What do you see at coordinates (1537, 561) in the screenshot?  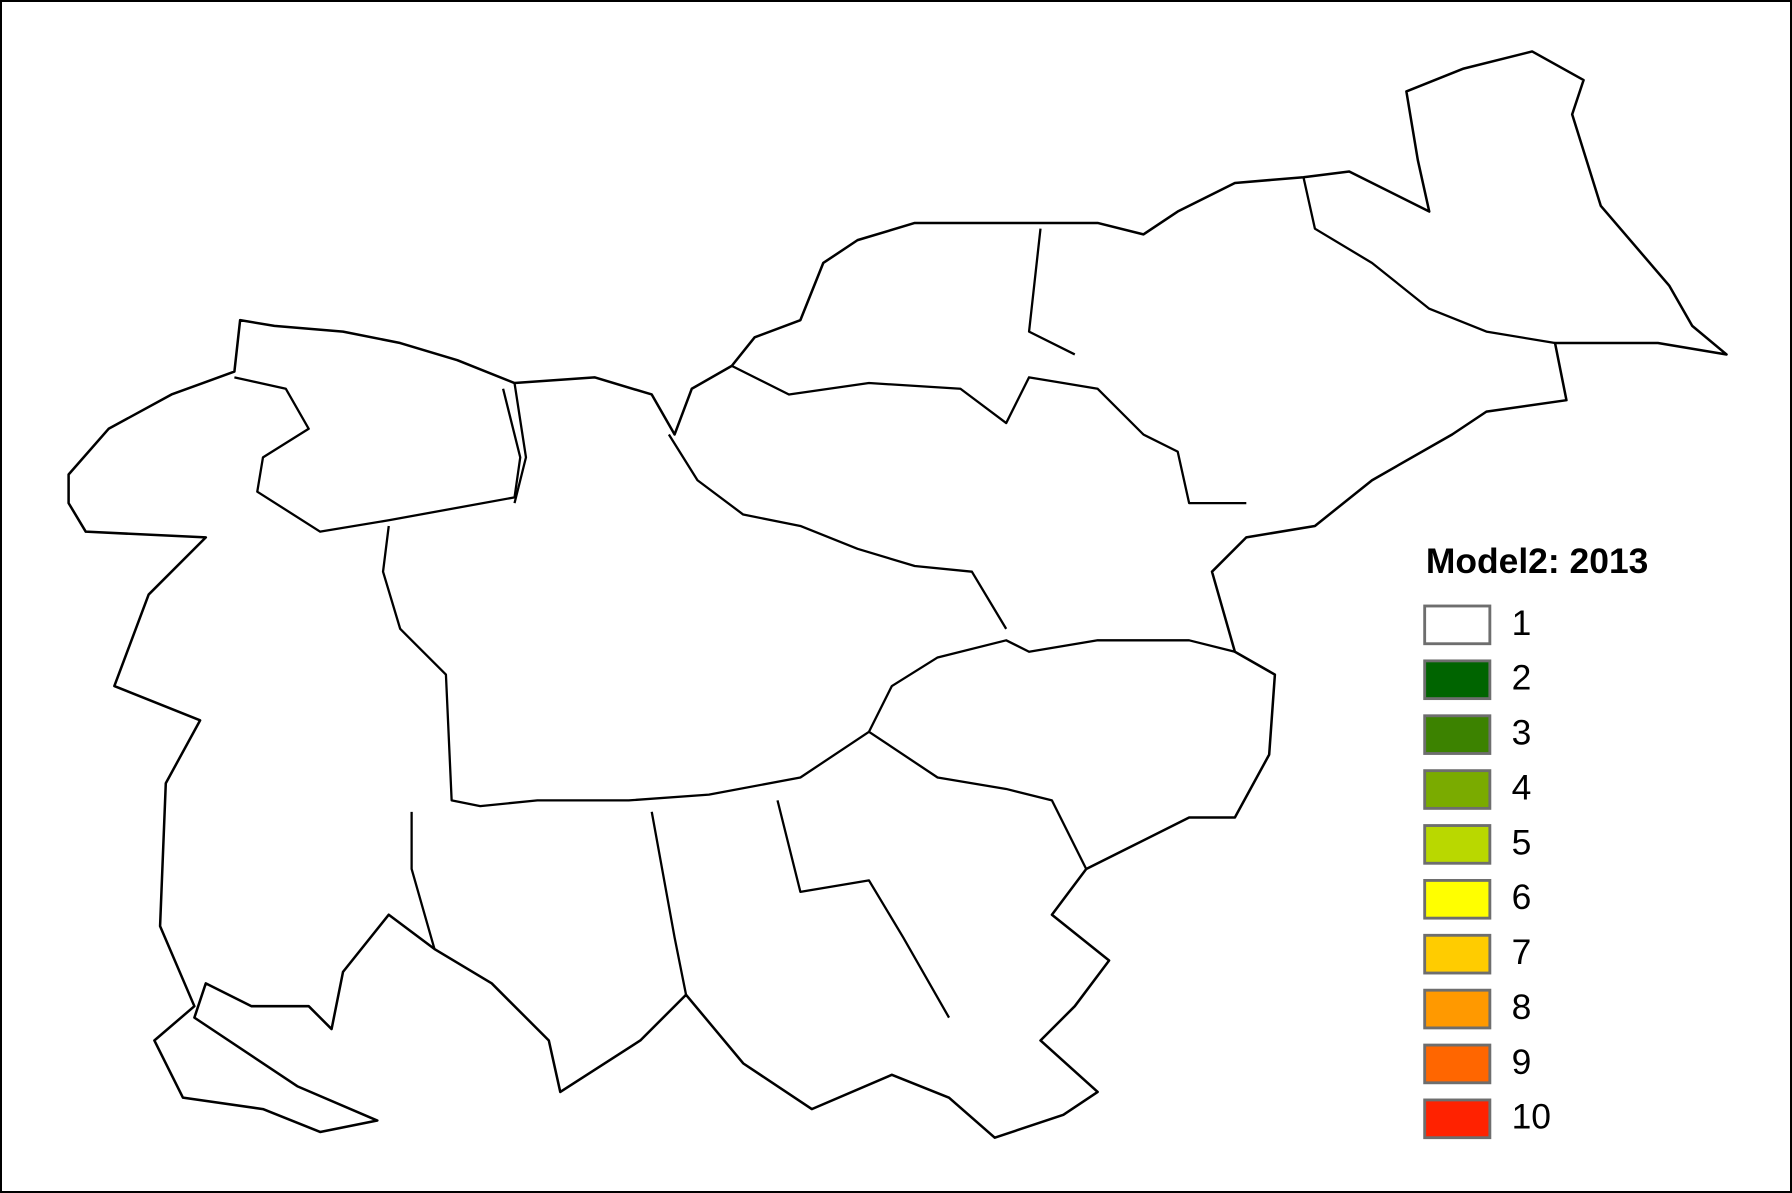 I see `legend-title: Model2: 2013` at bounding box center [1537, 561].